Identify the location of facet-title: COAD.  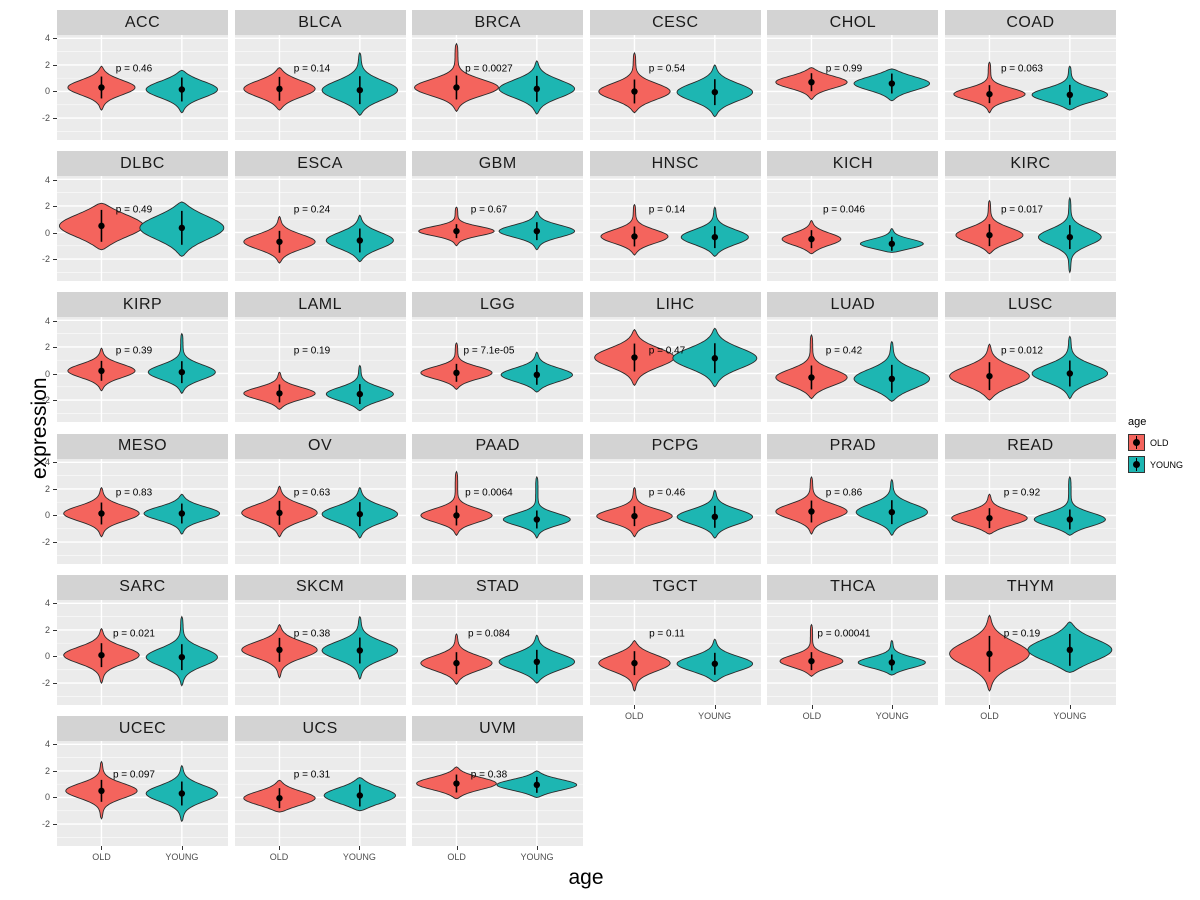
(1030, 22).